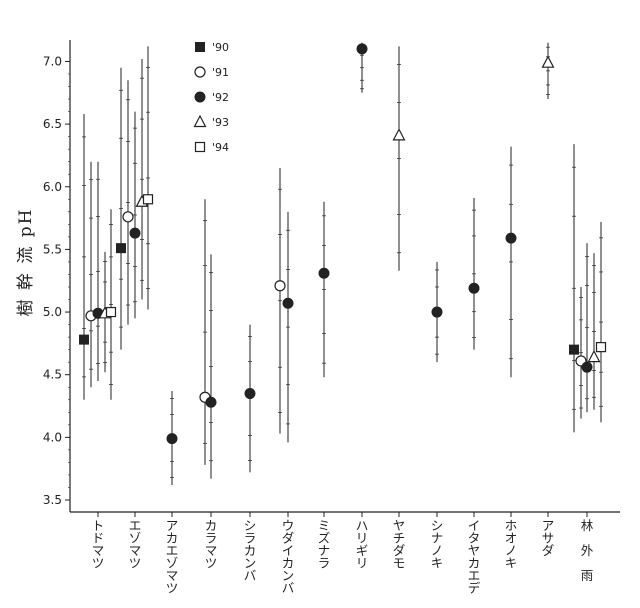  Describe the element at coordinates (220, 97) in the screenshot. I see `legend-label: '92` at that location.